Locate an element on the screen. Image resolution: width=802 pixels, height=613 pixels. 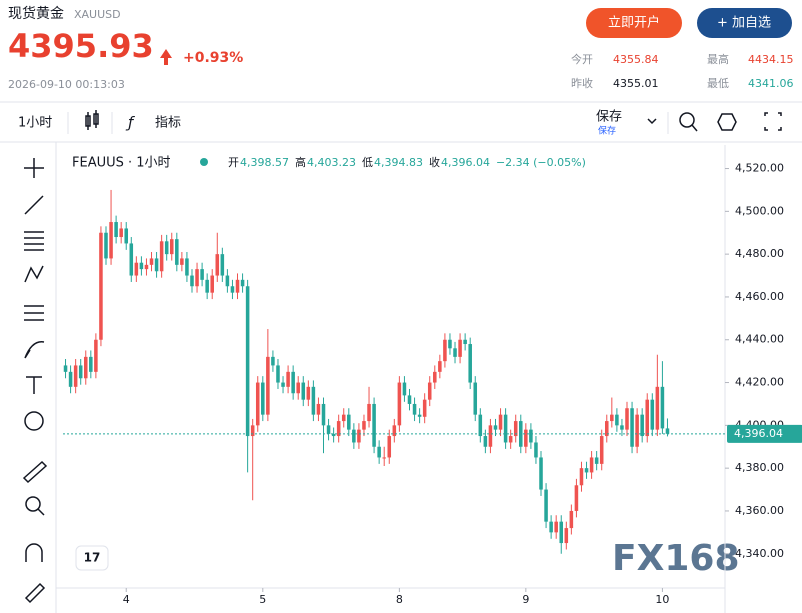
watchlist-label: + 加自选 is located at coordinates (744, 23).